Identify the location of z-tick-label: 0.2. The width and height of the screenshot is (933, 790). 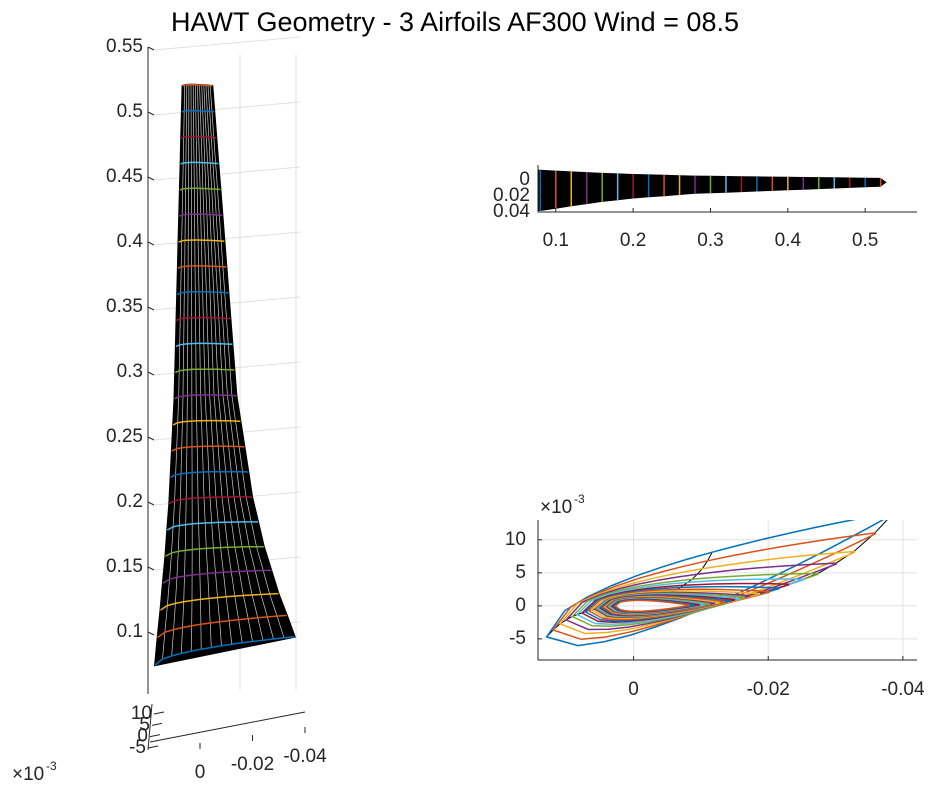
(130, 501).